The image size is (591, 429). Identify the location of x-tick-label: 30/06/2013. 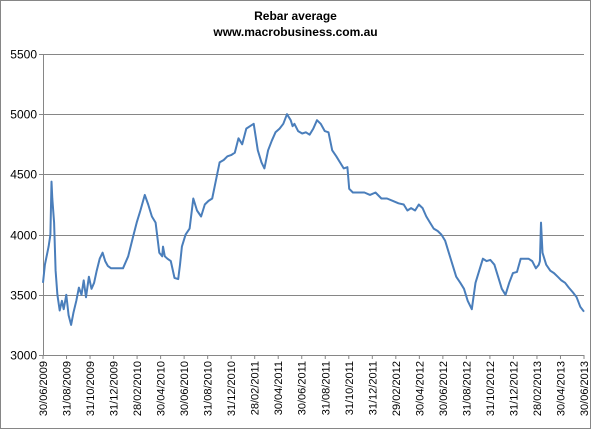
(584, 388).